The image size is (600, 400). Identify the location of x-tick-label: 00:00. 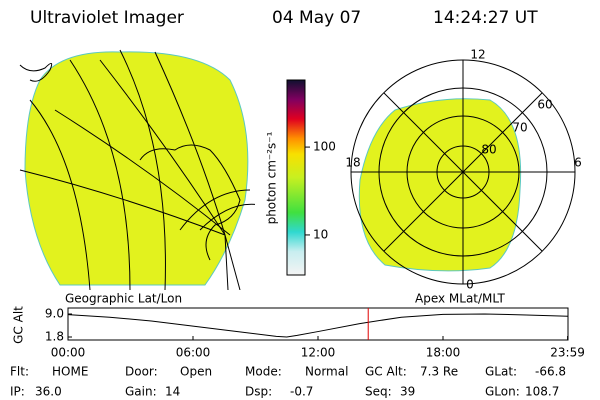
(68, 353).